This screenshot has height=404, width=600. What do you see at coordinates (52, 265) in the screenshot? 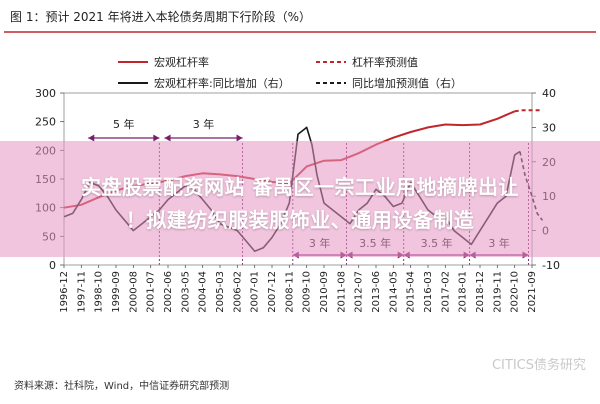
I see `y-left-tick-label: 0` at bounding box center [52, 265].